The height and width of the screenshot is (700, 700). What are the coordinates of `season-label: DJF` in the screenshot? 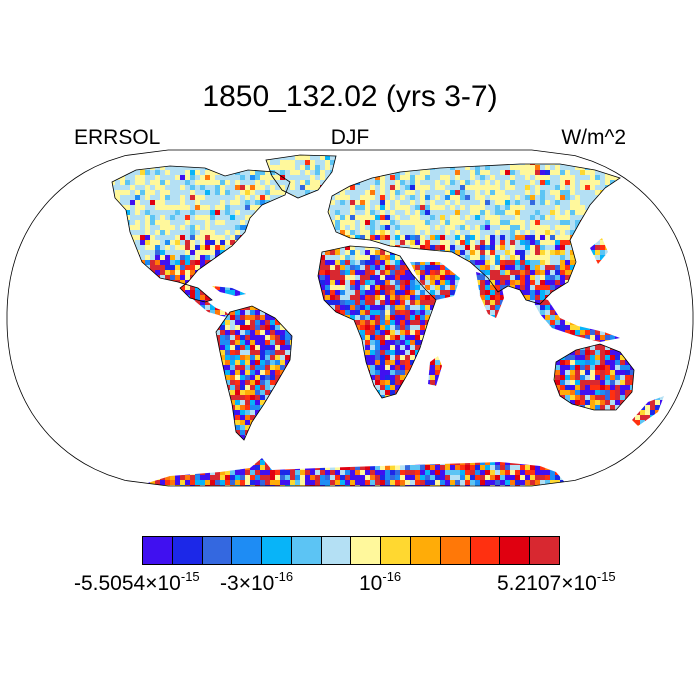 It's located at (350, 137).